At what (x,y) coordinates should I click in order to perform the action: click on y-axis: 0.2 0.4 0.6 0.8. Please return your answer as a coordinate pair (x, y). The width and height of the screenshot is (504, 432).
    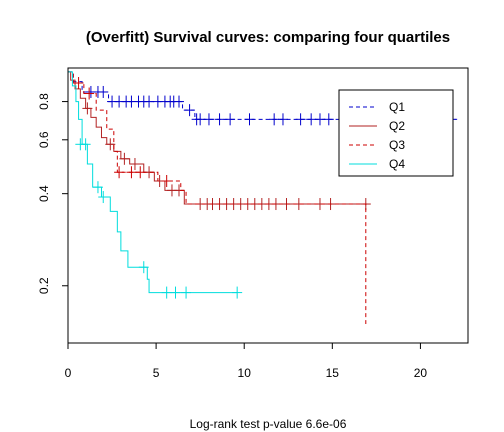
    Looking at the image, I should click on (52, 193).